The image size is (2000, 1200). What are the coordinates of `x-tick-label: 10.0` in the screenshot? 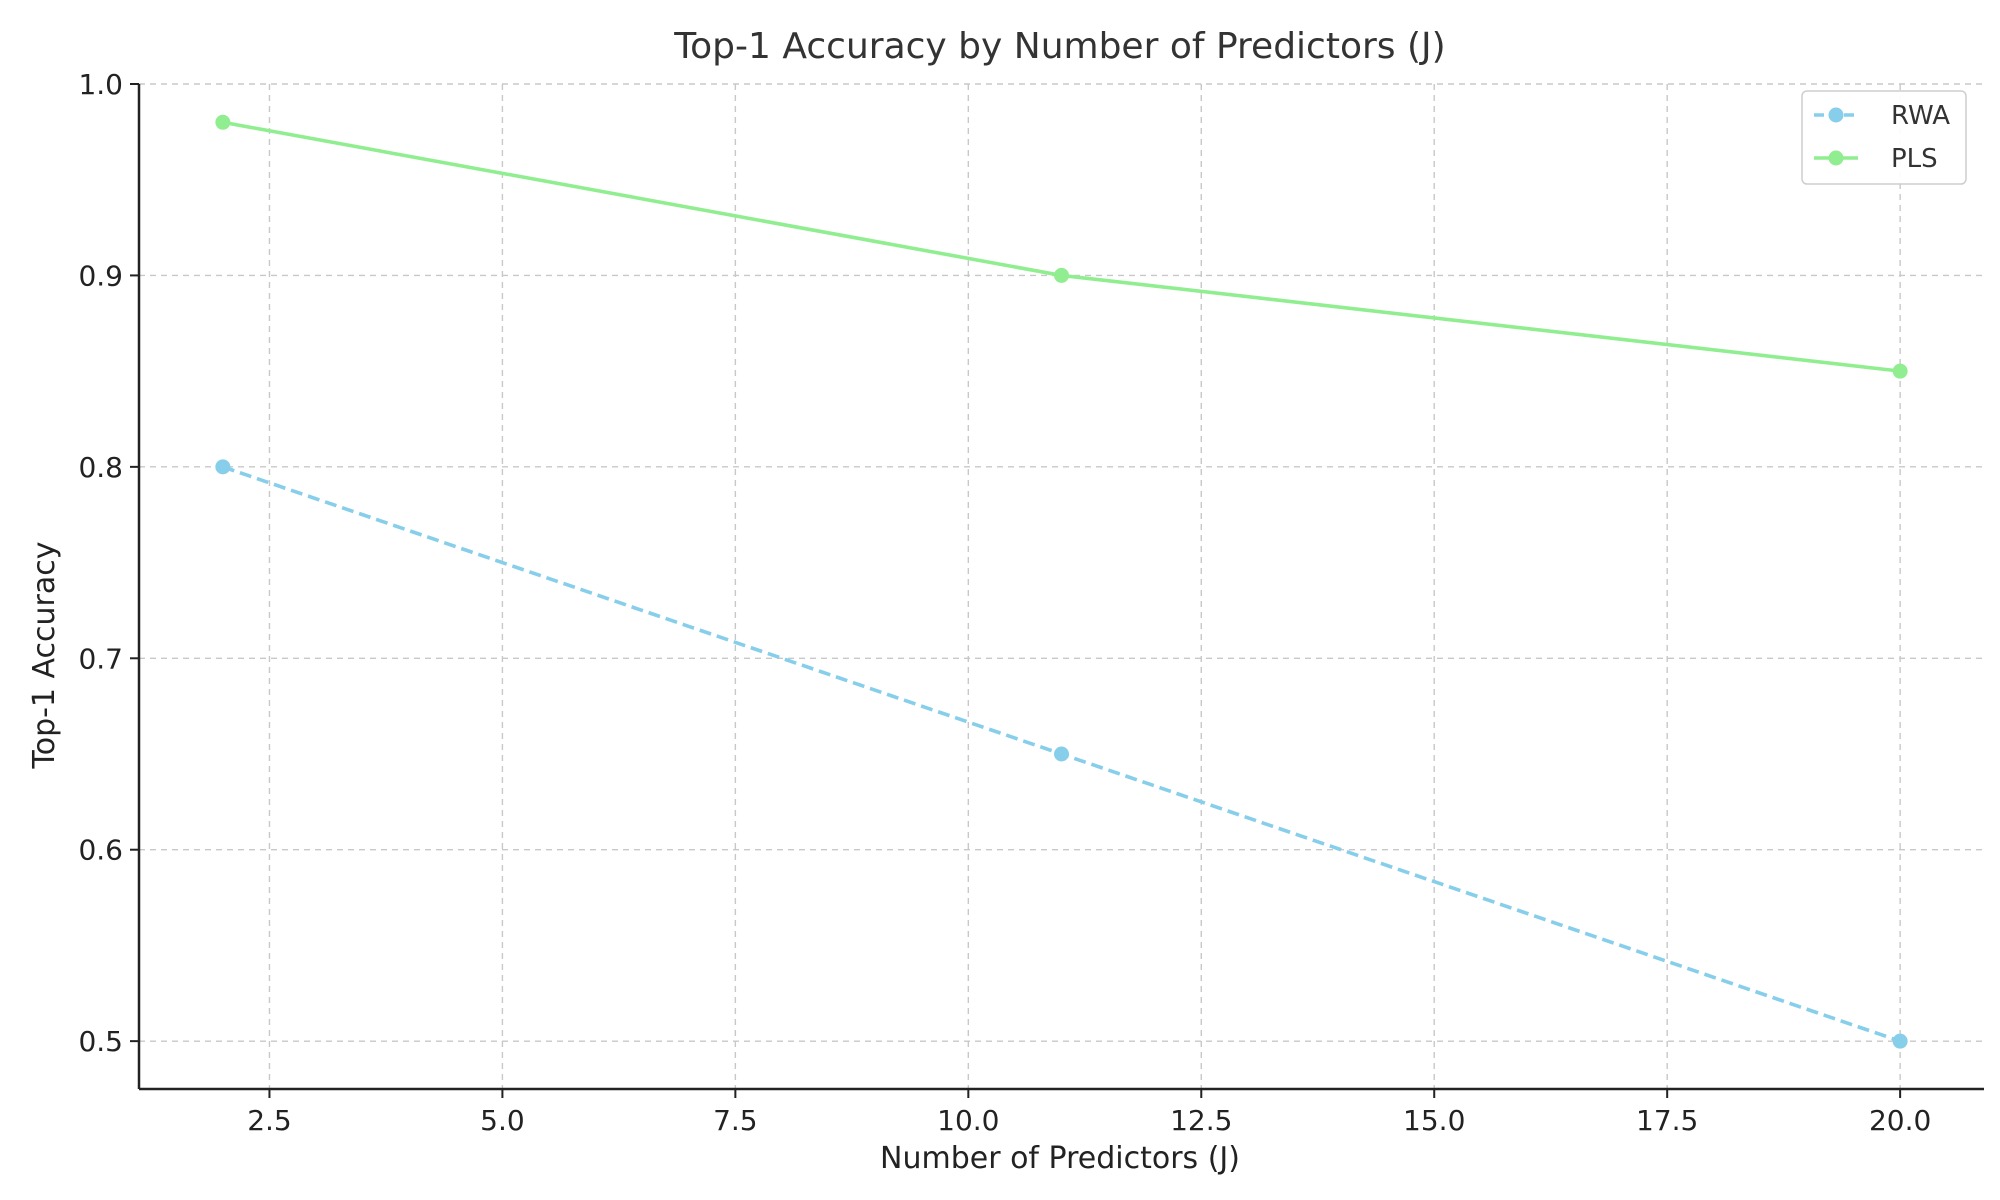 It's located at (968, 1120).